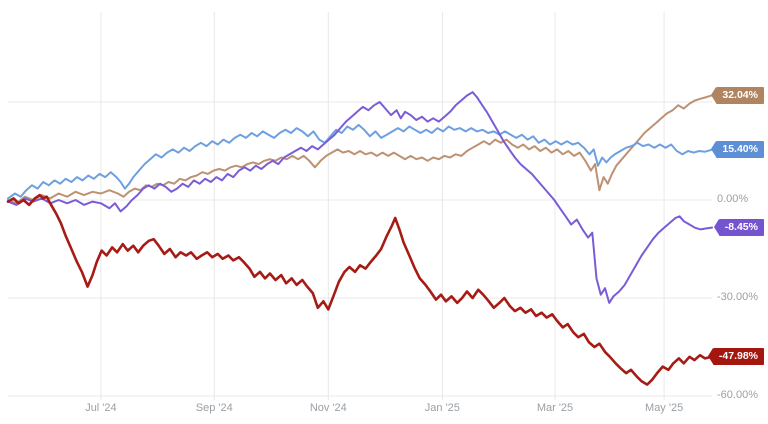  Describe the element at coordinates (214, 408) in the screenshot. I see `x-axis-tick-label: Sep '24` at that location.